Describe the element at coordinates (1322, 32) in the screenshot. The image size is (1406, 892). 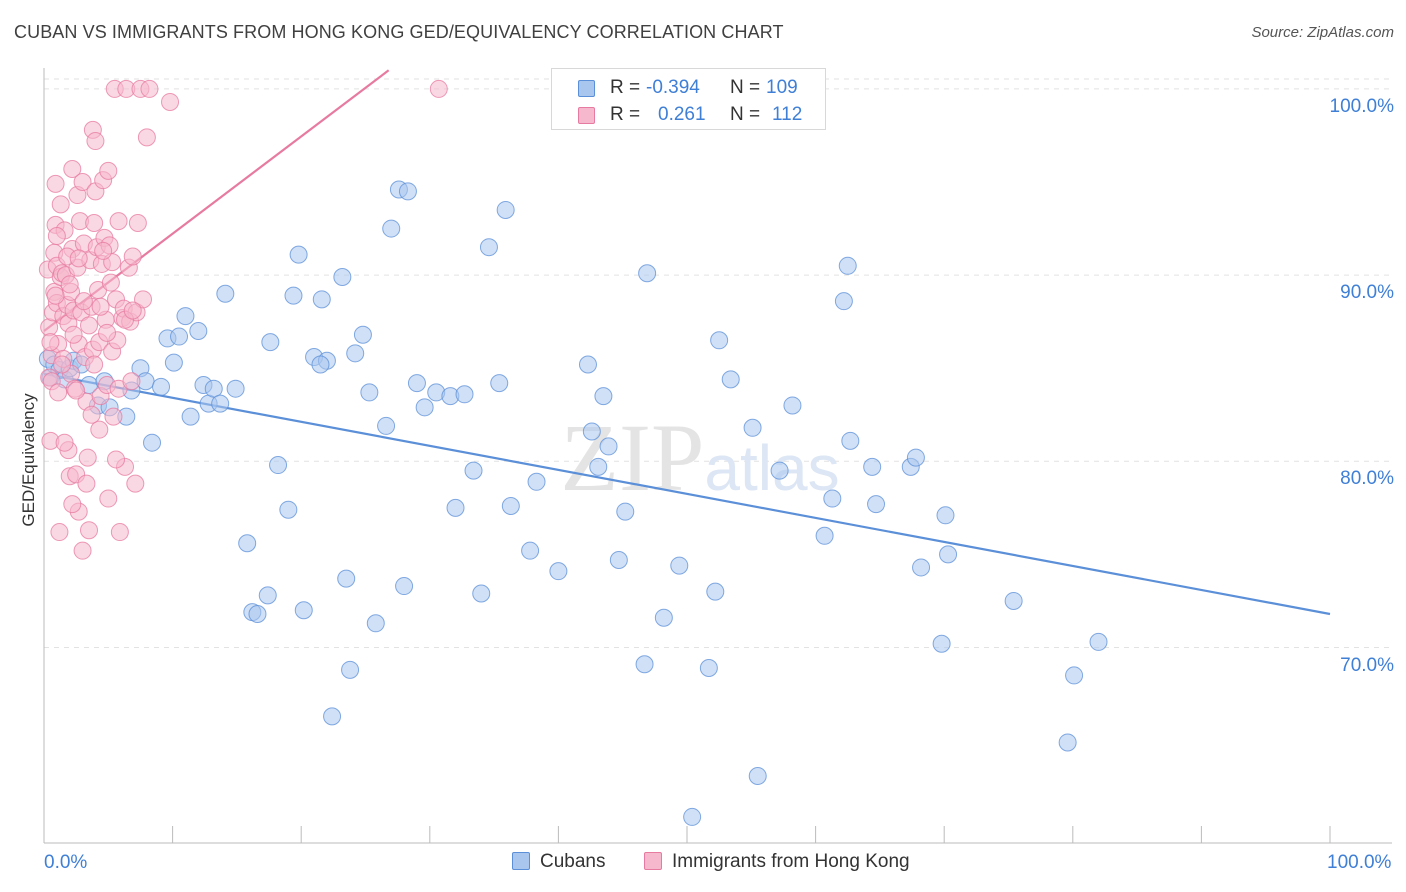
I see `source-note: Source: ZipAtlas.com` at that location.